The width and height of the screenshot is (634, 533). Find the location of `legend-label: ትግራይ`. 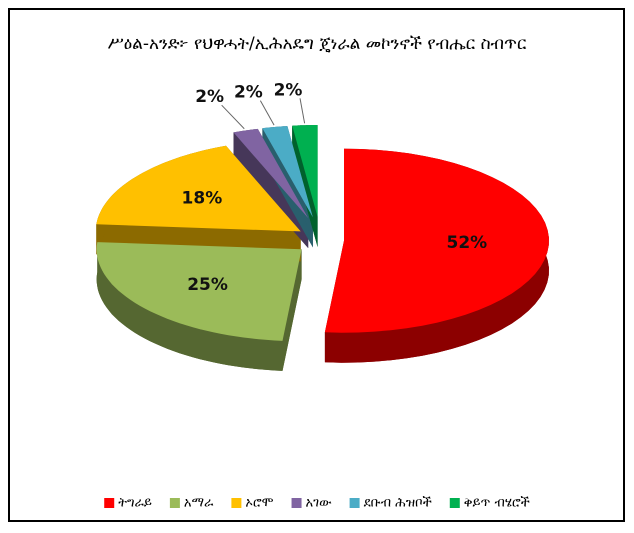

legend-label: ትግራይ is located at coordinates (135, 503).